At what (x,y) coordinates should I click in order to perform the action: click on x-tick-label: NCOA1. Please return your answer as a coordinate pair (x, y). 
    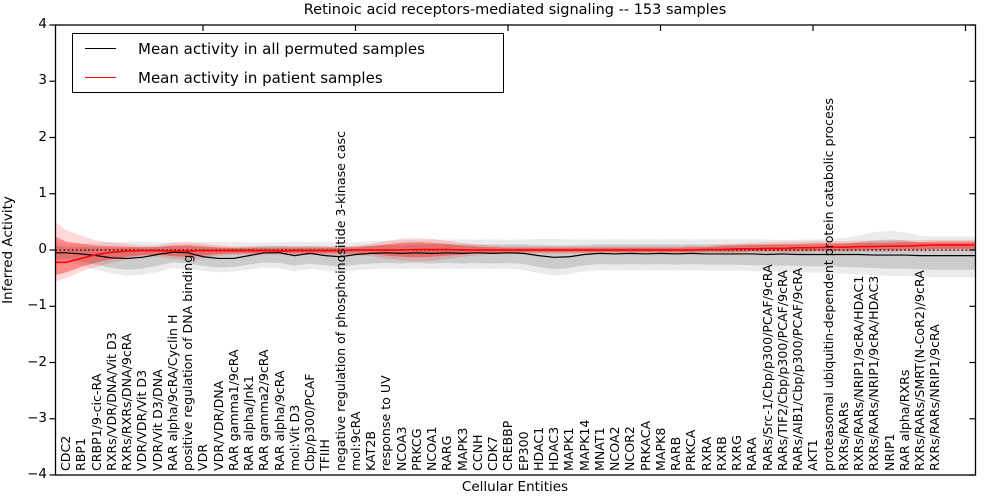
    Looking at the image, I should click on (431, 448).